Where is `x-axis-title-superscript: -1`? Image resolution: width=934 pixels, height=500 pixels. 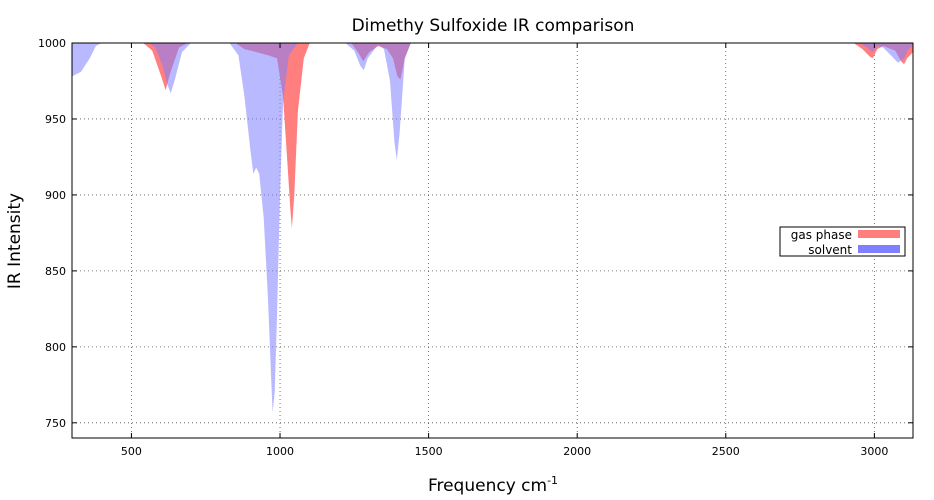 x-axis-title-superscript: -1 is located at coordinates (552, 480).